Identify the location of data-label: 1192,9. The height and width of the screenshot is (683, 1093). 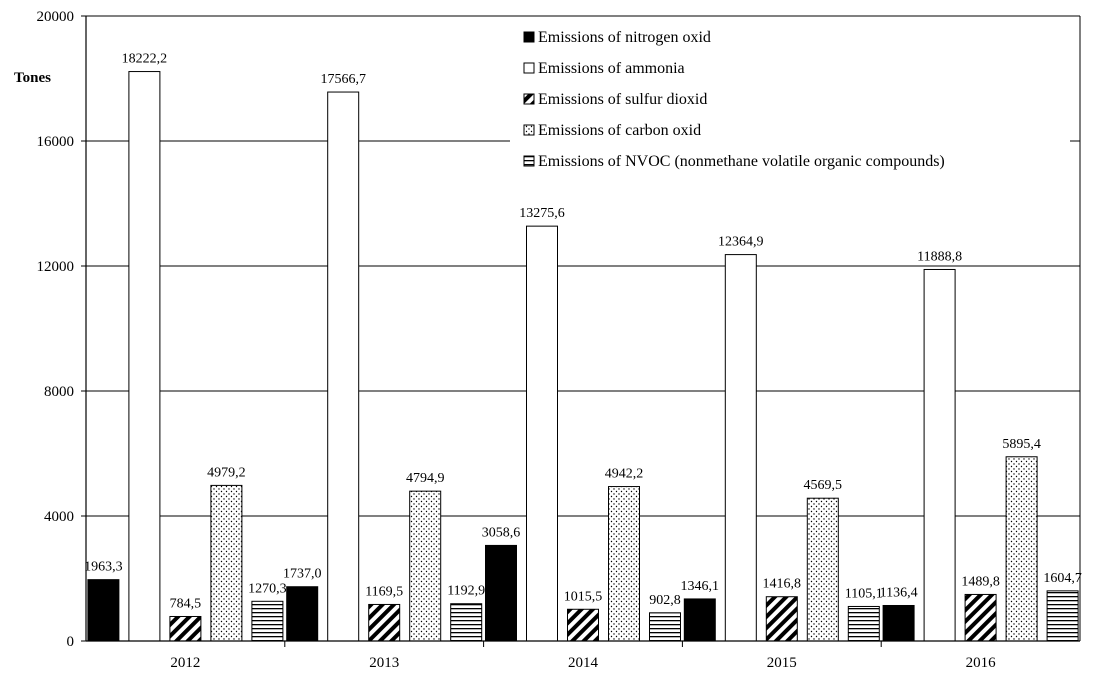
(466, 591).